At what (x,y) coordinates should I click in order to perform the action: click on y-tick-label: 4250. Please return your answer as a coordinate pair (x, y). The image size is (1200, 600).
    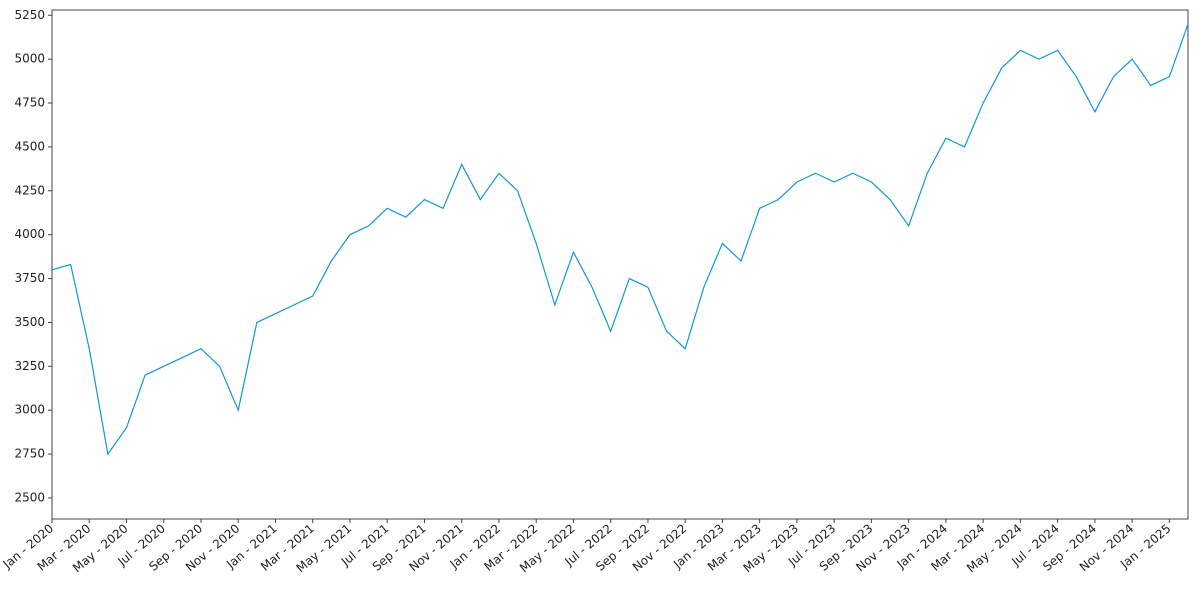
    Looking at the image, I should click on (29, 190).